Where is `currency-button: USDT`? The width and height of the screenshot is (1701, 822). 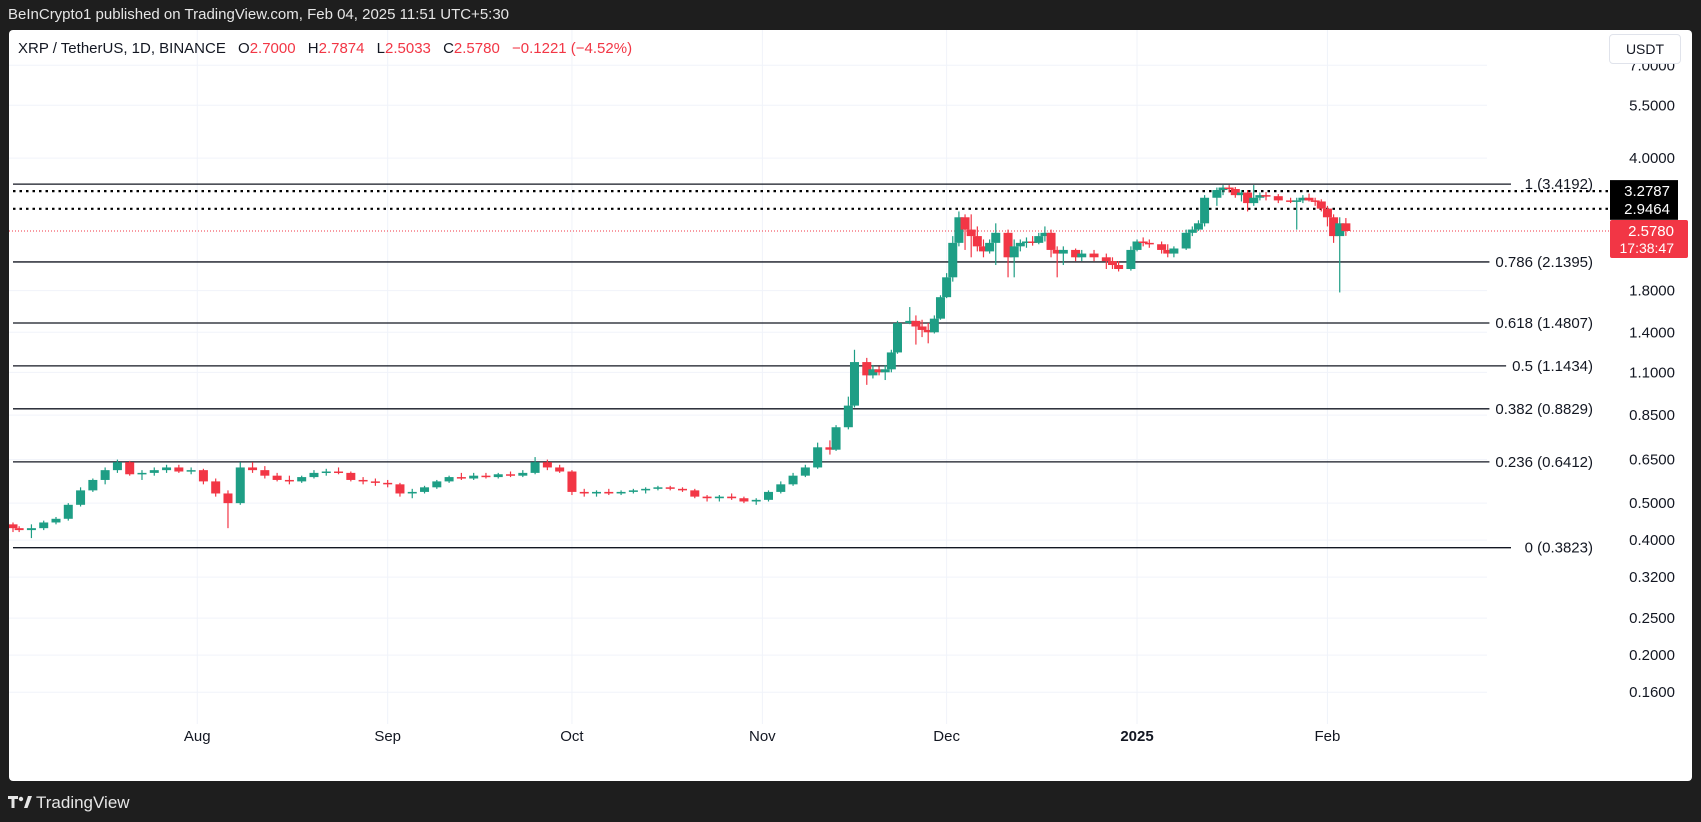
currency-button: USDT is located at coordinates (1645, 49).